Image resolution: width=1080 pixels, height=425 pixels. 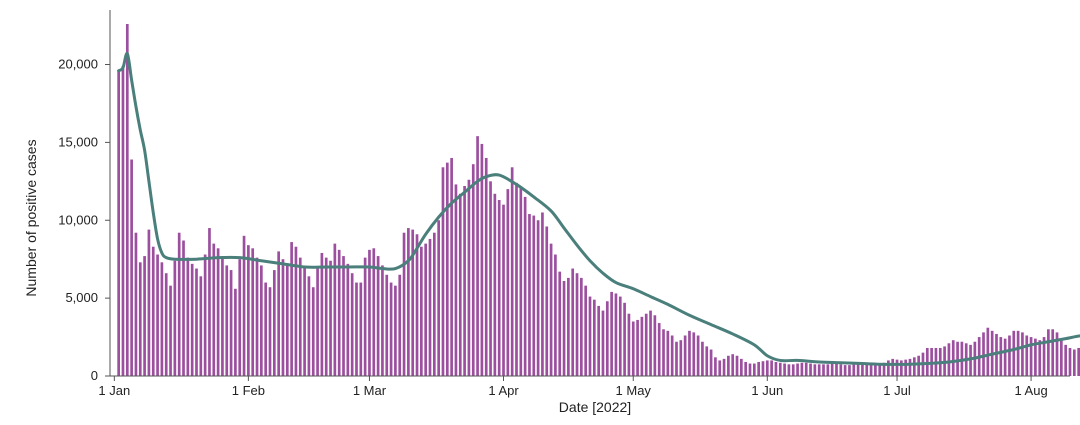 I want to click on y-tick-label: 0, so click(x=94, y=375).